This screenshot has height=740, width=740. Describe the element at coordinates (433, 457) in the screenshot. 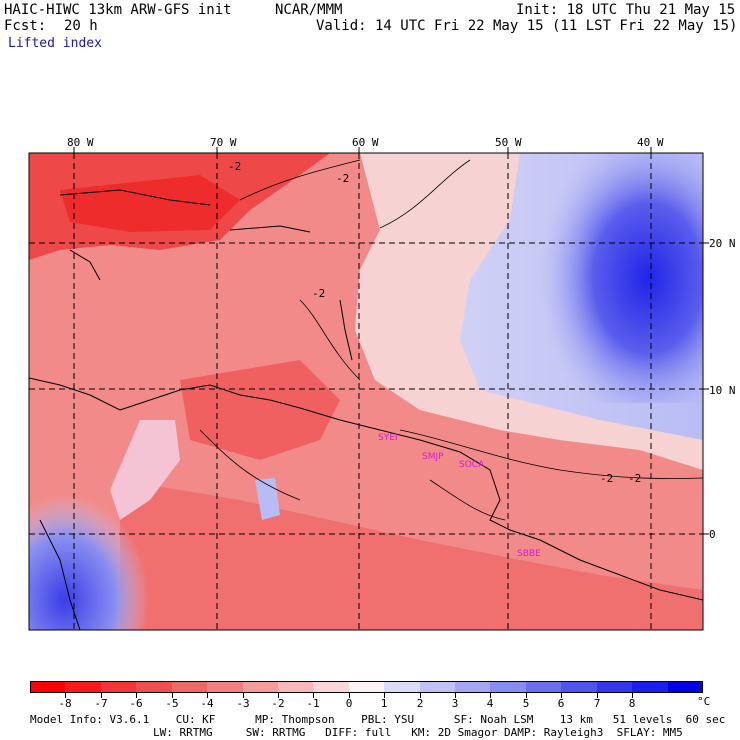

I see `station-smjp: SMJP` at that location.